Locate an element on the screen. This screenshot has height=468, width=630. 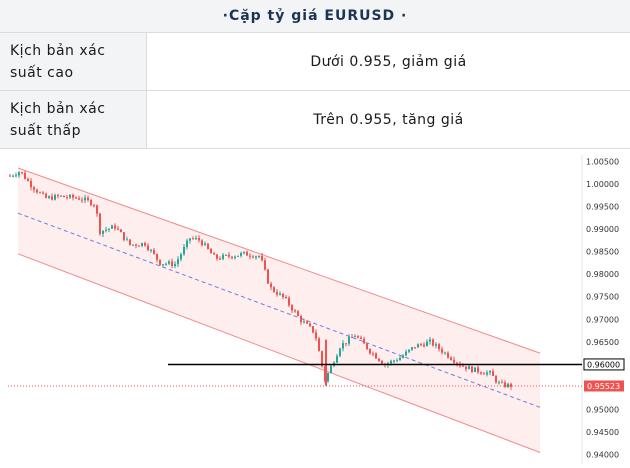
y-tick-label: 0.97000 is located at coordinates (602, 319).